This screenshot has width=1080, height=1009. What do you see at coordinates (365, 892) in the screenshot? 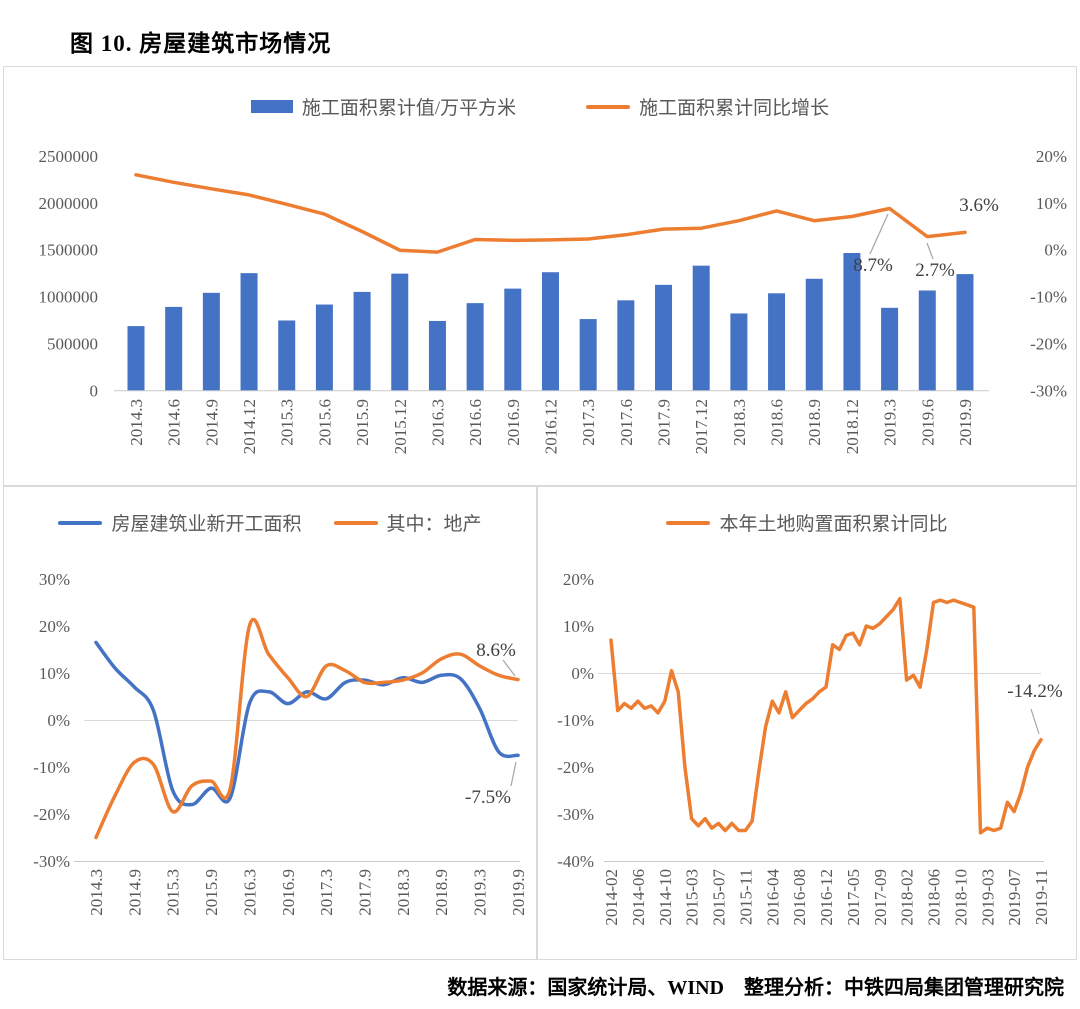
I see `x-axis-tick-label: 2017.9` at bounding box center [365, 892].